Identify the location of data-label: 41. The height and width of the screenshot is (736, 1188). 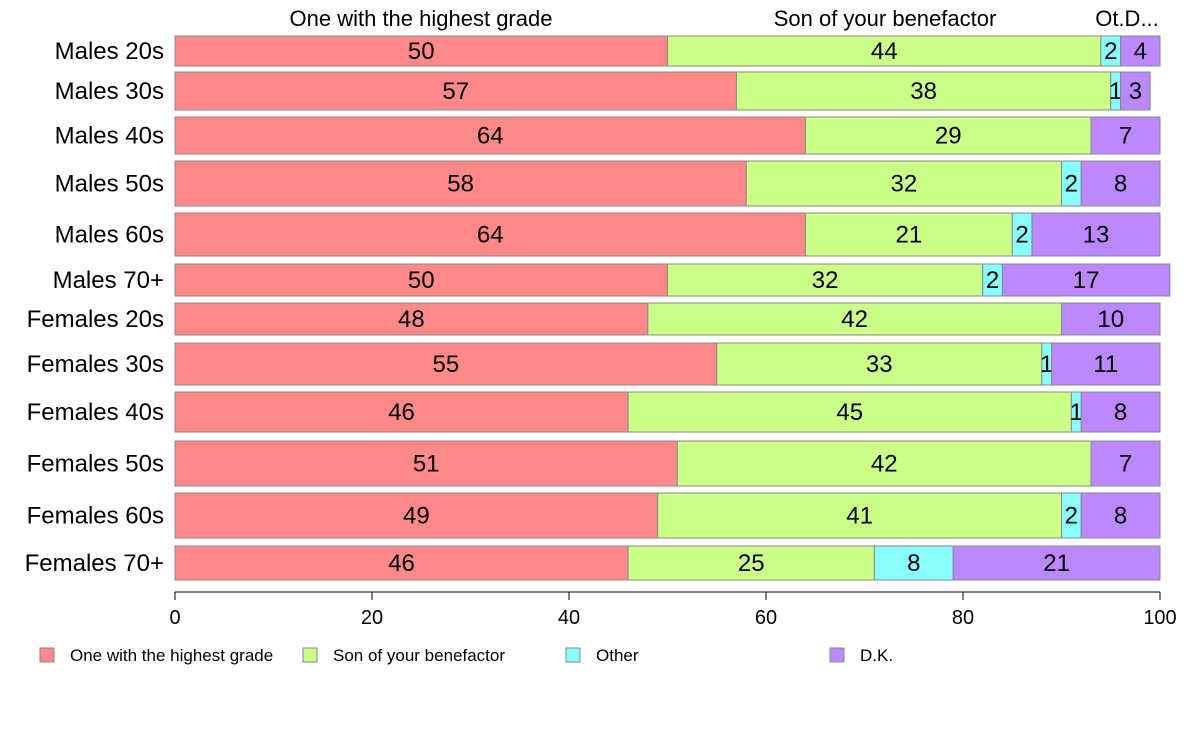
(859, 516).